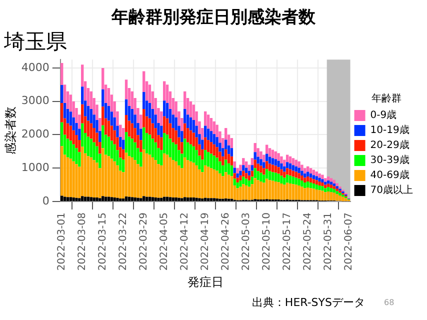 The image size is (427, 320). Describe the element at coordinates (144, 241) in the screenshot. I see `x-tick-label: 2022-03-29` at that location.